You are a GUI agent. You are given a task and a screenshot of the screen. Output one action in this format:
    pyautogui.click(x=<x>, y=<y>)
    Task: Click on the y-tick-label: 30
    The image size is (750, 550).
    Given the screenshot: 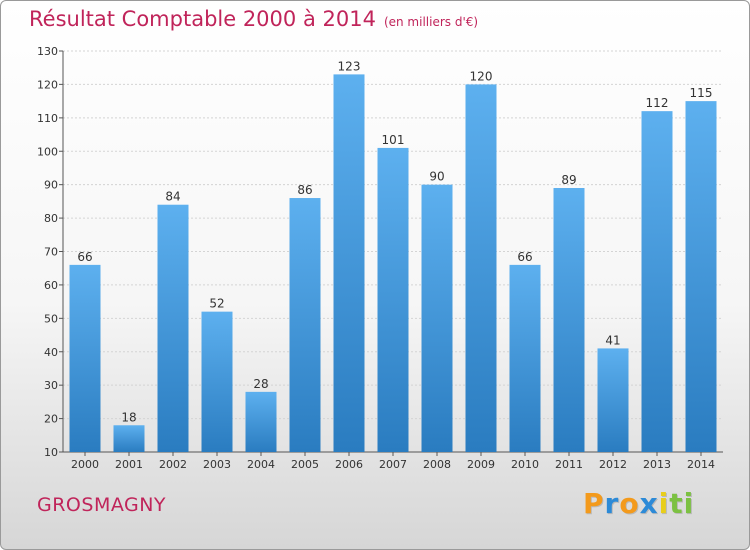 What is the action you would take?
    pyautogui.click(x=51, y=385)
    